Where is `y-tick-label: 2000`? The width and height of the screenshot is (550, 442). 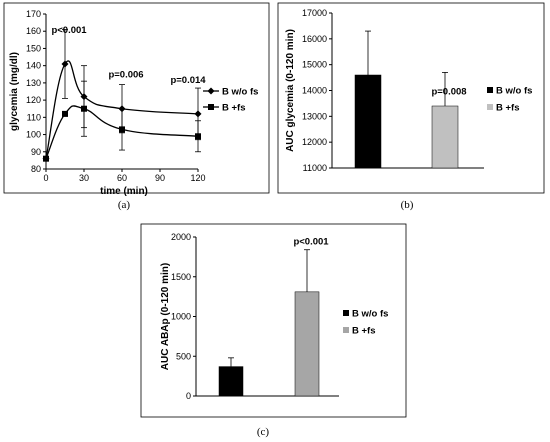 y-tick-label: 2000 is located at coordinates (181, 237).